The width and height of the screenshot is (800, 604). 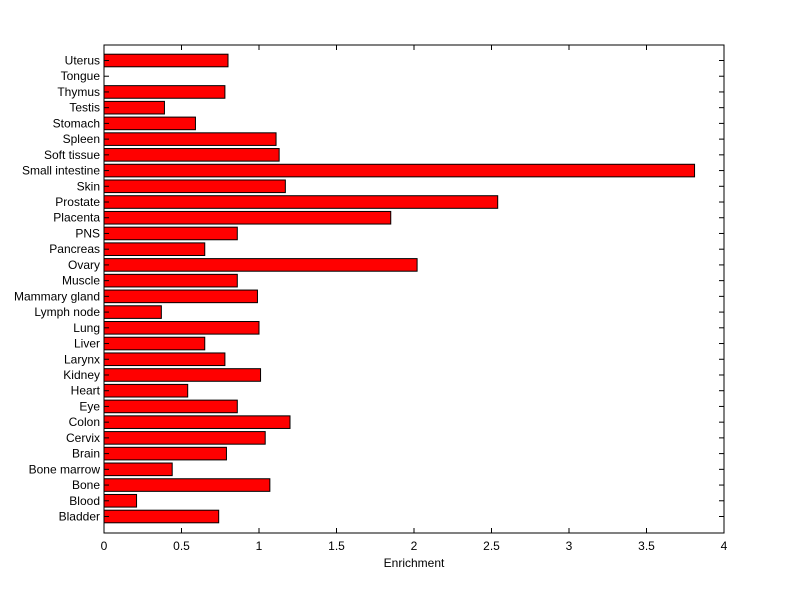 I want to click on bar-eye, so click(x=170, y=406).